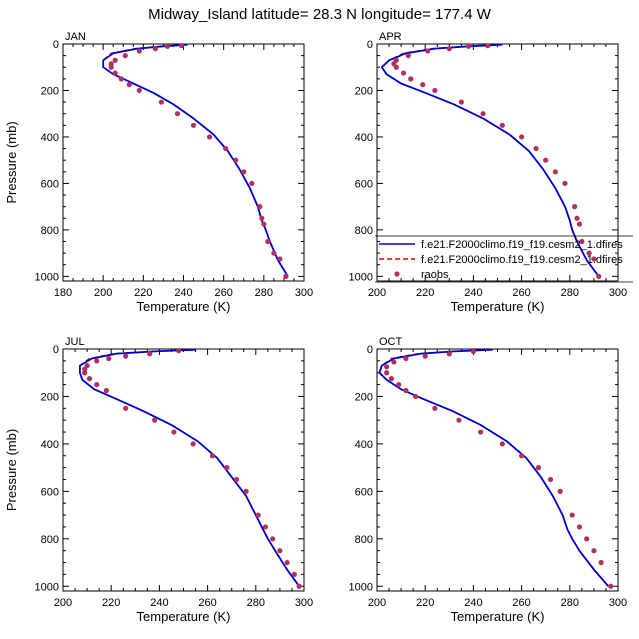 The width and height of the screenshot is (639, 639). I want to click on legend-label: raobs, so click(435, 275).